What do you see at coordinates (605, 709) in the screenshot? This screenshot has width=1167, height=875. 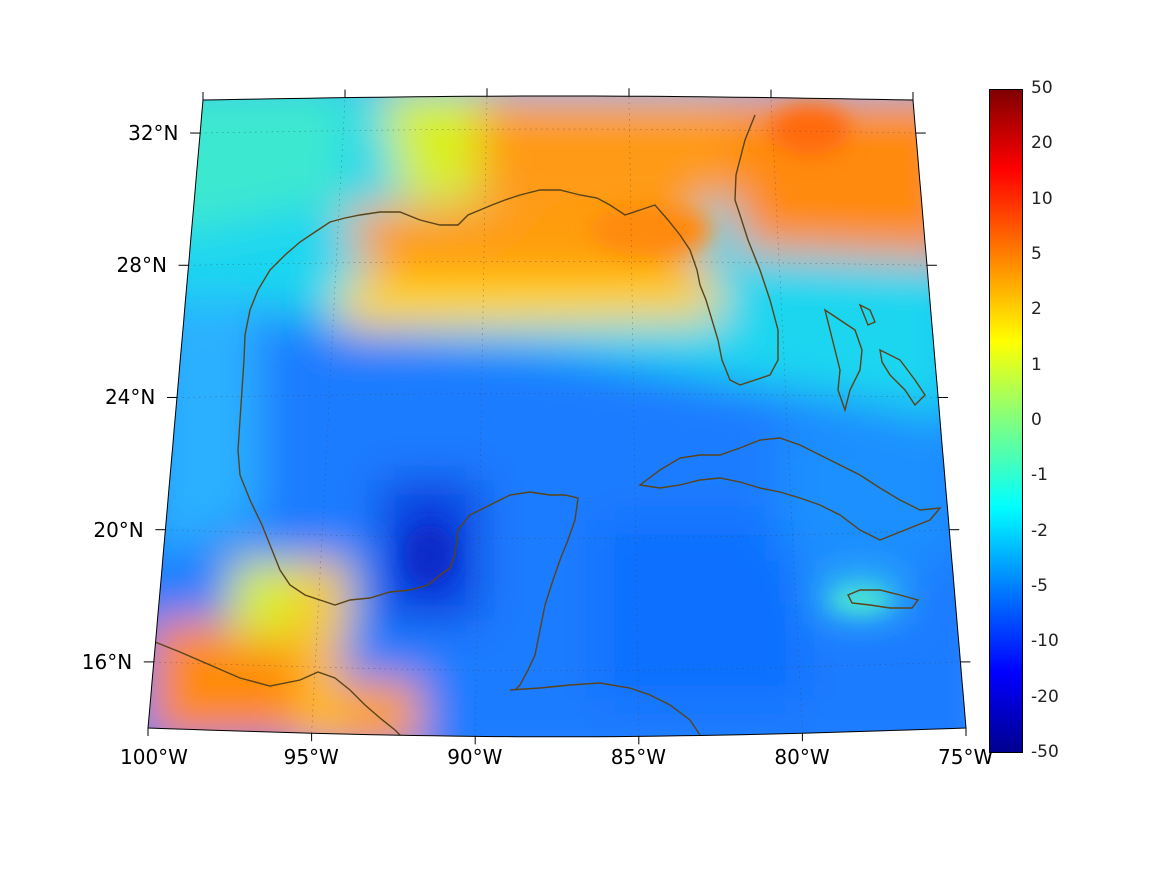 I see `central-america-coastline` at bounding box center [605, 709].